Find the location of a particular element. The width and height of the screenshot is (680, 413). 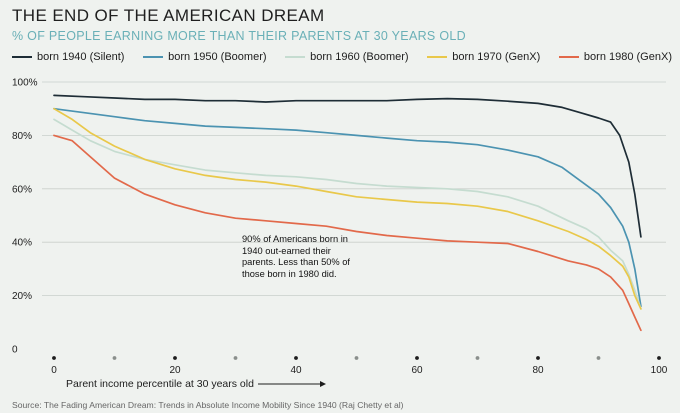

x-axis-dots is located at coordinates (356, 358).